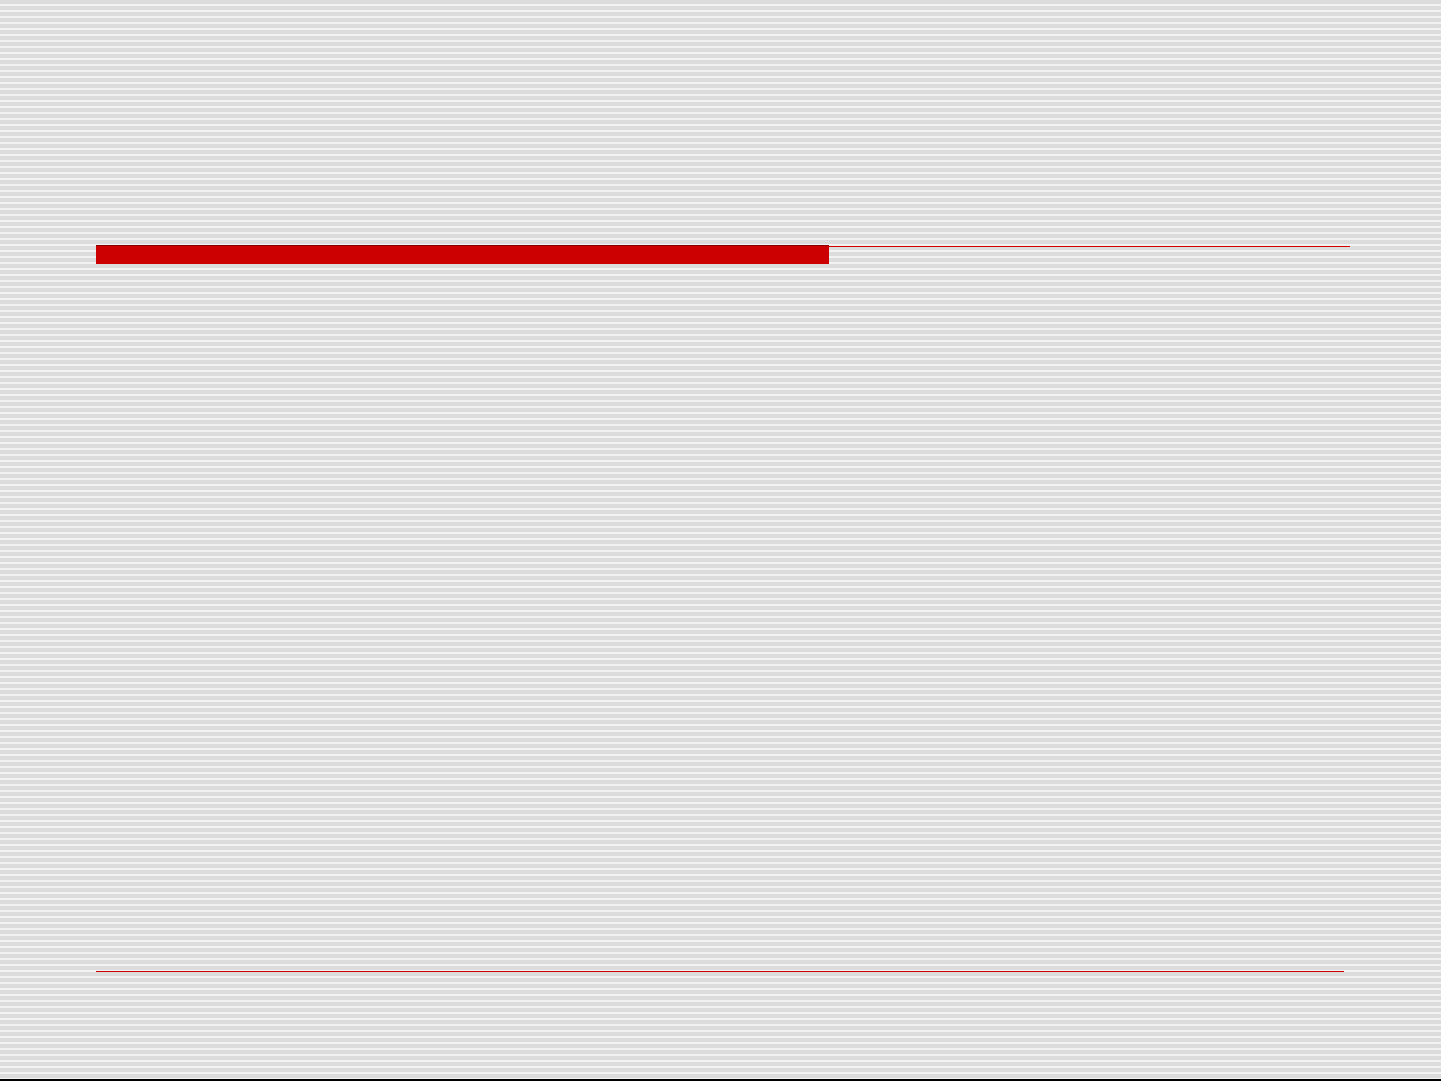 The height and width of the screenshot is (1081, 1441). Describe the element at coordinates (1089, 246) in the screenshot. I see `title-rule-line` at that location.